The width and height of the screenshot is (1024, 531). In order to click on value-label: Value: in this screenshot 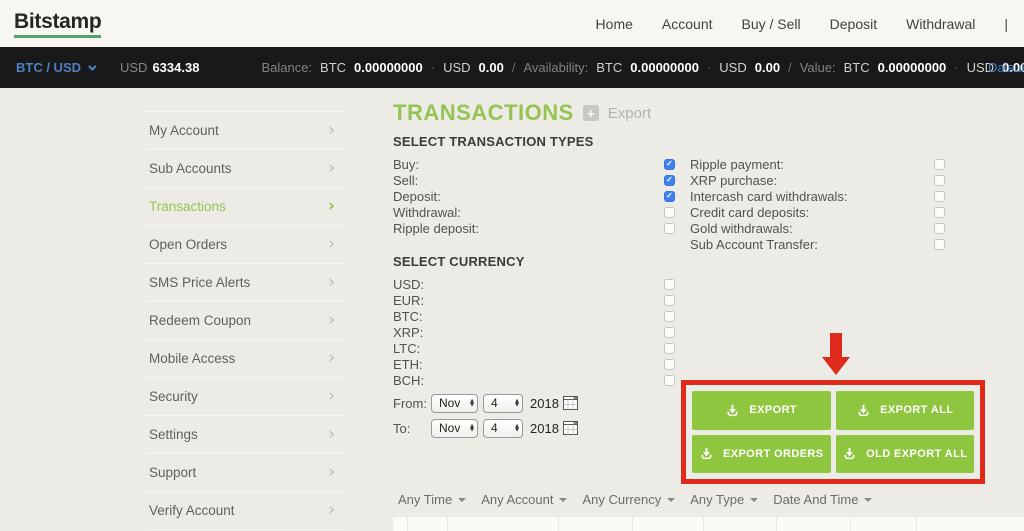, I will do `click(817, 67)`.